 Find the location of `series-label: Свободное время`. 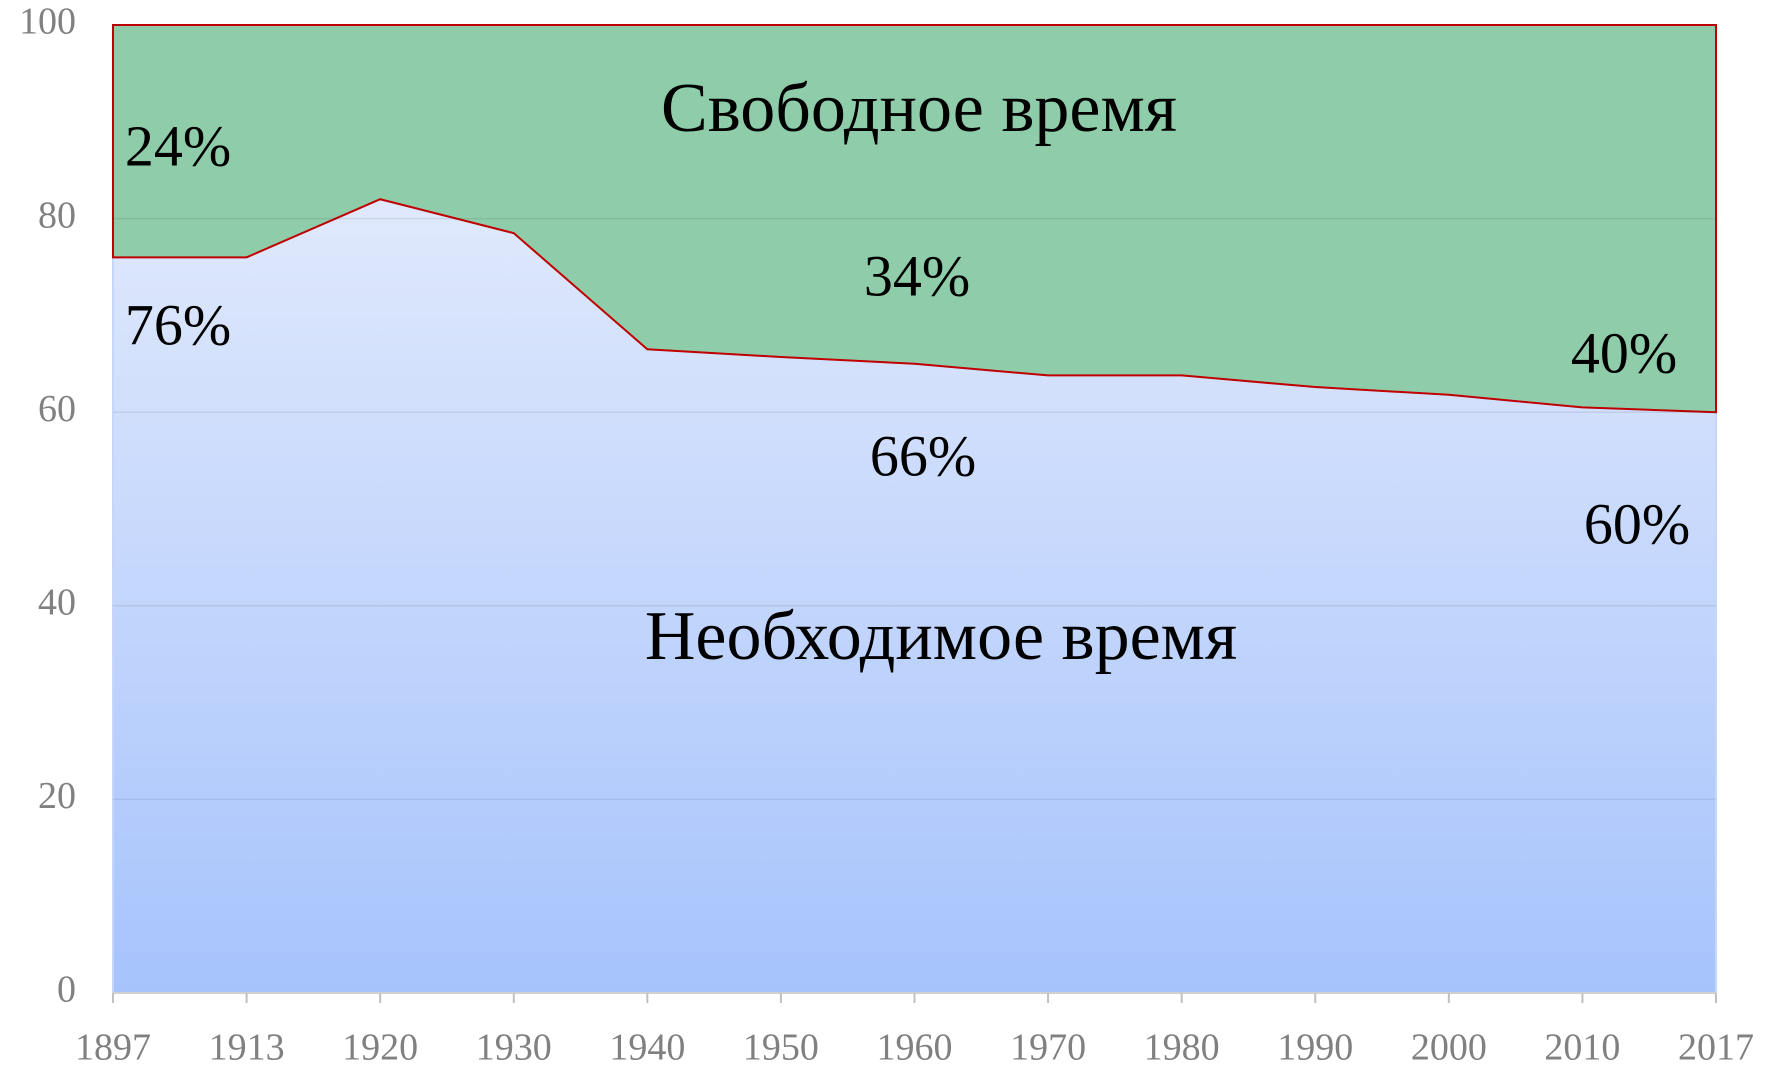

series-label: Свободное время is located at coordinates (919, 108).